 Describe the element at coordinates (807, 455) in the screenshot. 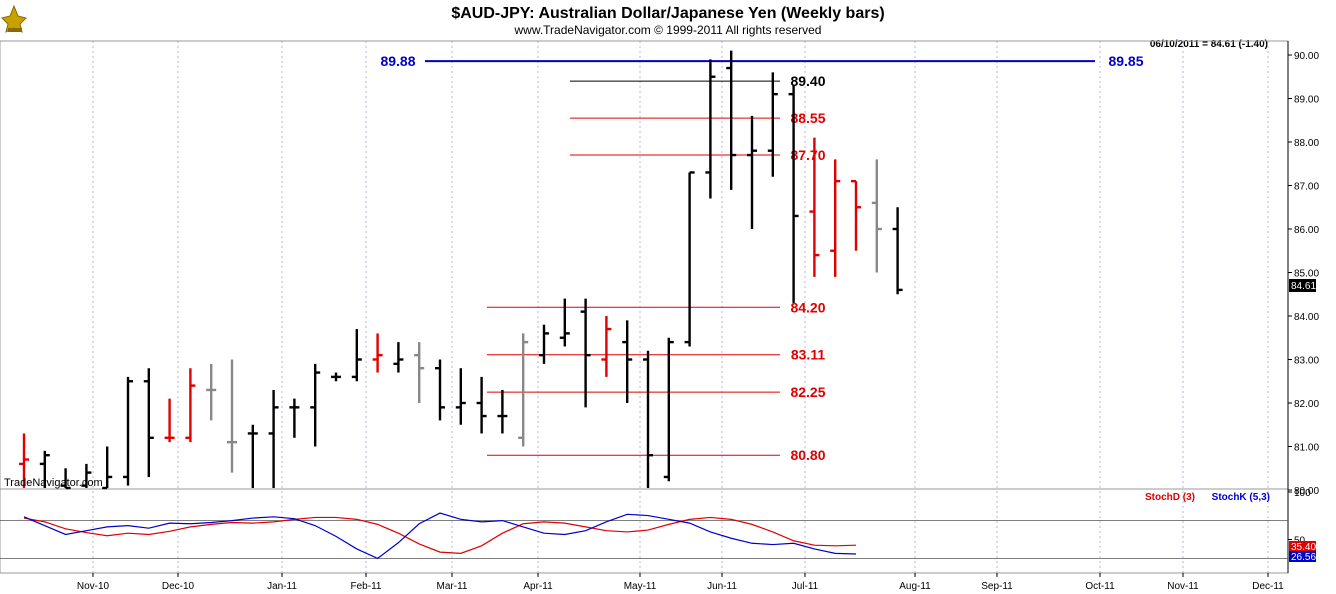

I see `level-label: 80.80` at that location.